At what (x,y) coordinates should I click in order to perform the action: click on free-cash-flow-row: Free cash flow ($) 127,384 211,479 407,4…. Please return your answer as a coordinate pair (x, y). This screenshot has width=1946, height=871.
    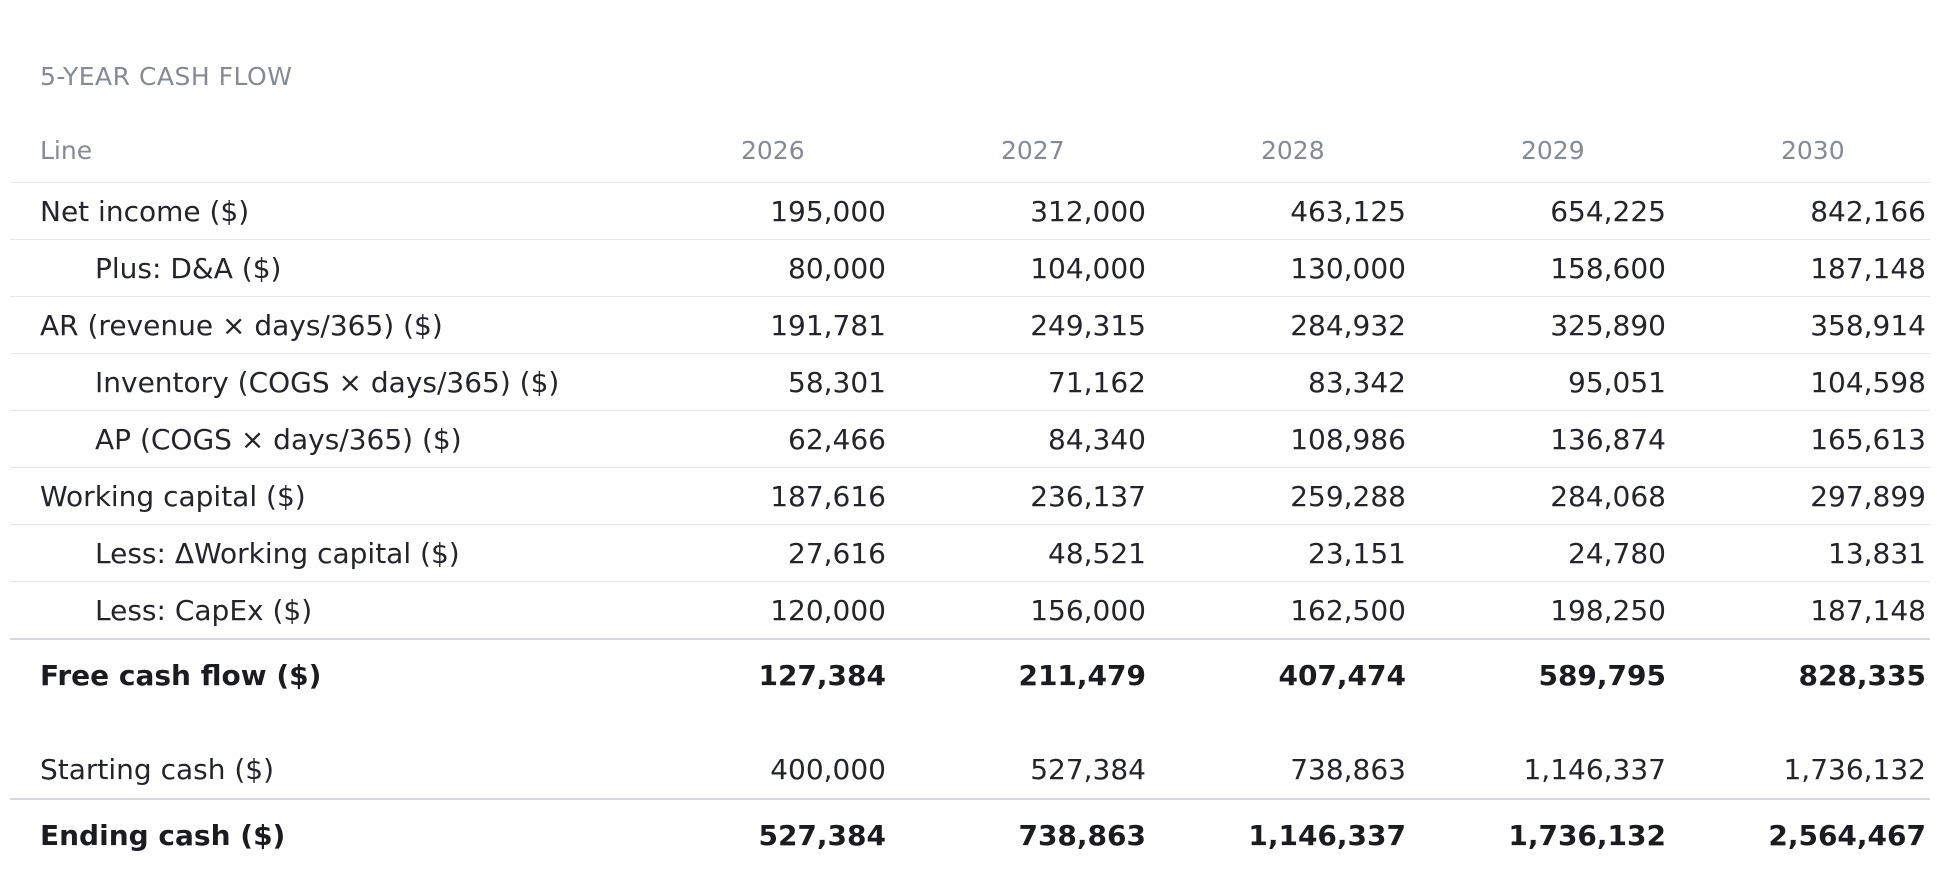
    Looking at the image, I should click on (970, 674).